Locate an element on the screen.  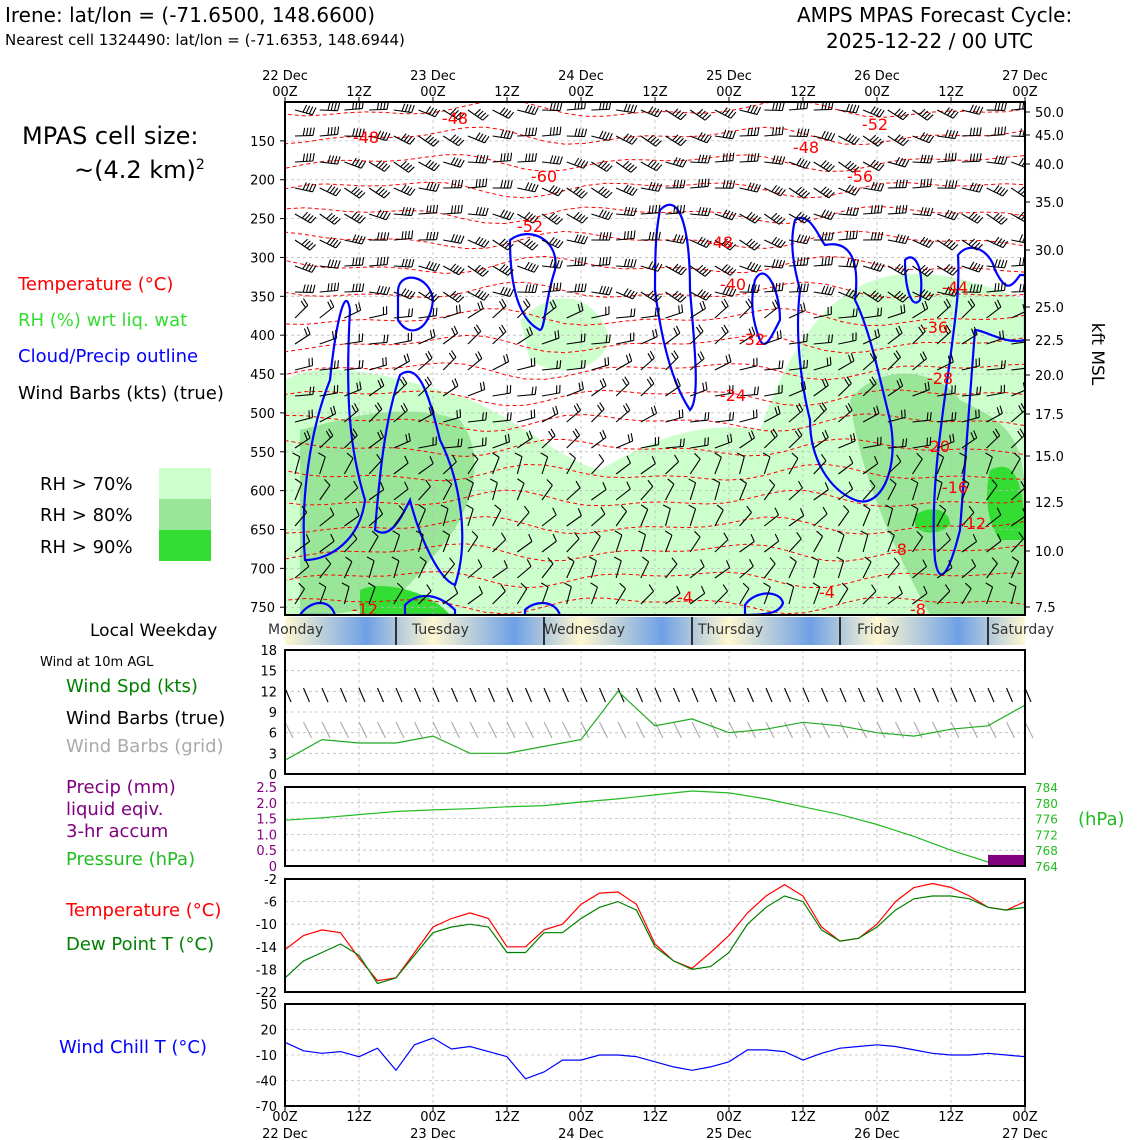
chill-panel-ytick-label: 20 is located at coordinates (268, 1031).